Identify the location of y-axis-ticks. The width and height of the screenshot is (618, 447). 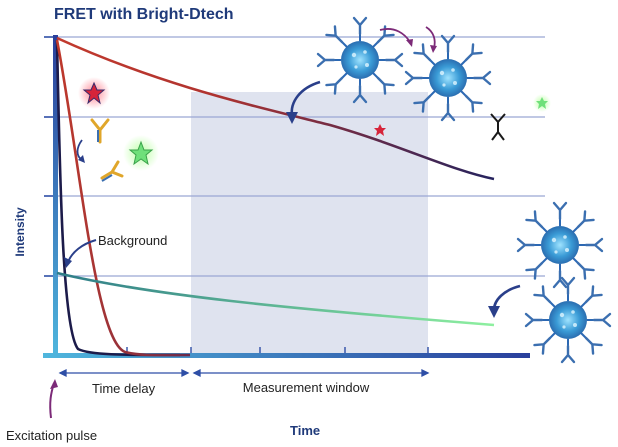
(48, 156).